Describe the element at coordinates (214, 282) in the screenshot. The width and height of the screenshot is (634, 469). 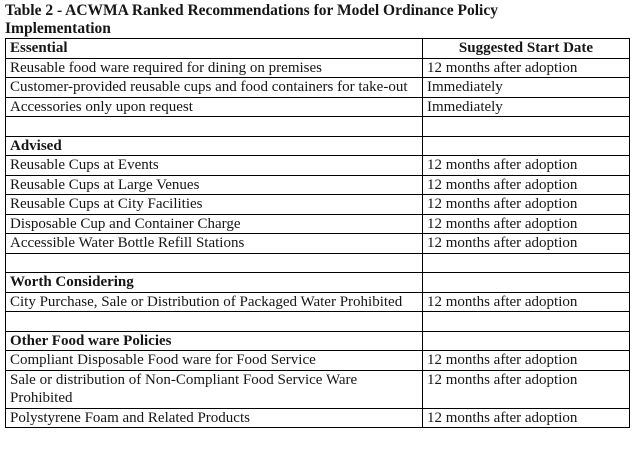
I see `section-title-cell: Worth Considering` at that location.